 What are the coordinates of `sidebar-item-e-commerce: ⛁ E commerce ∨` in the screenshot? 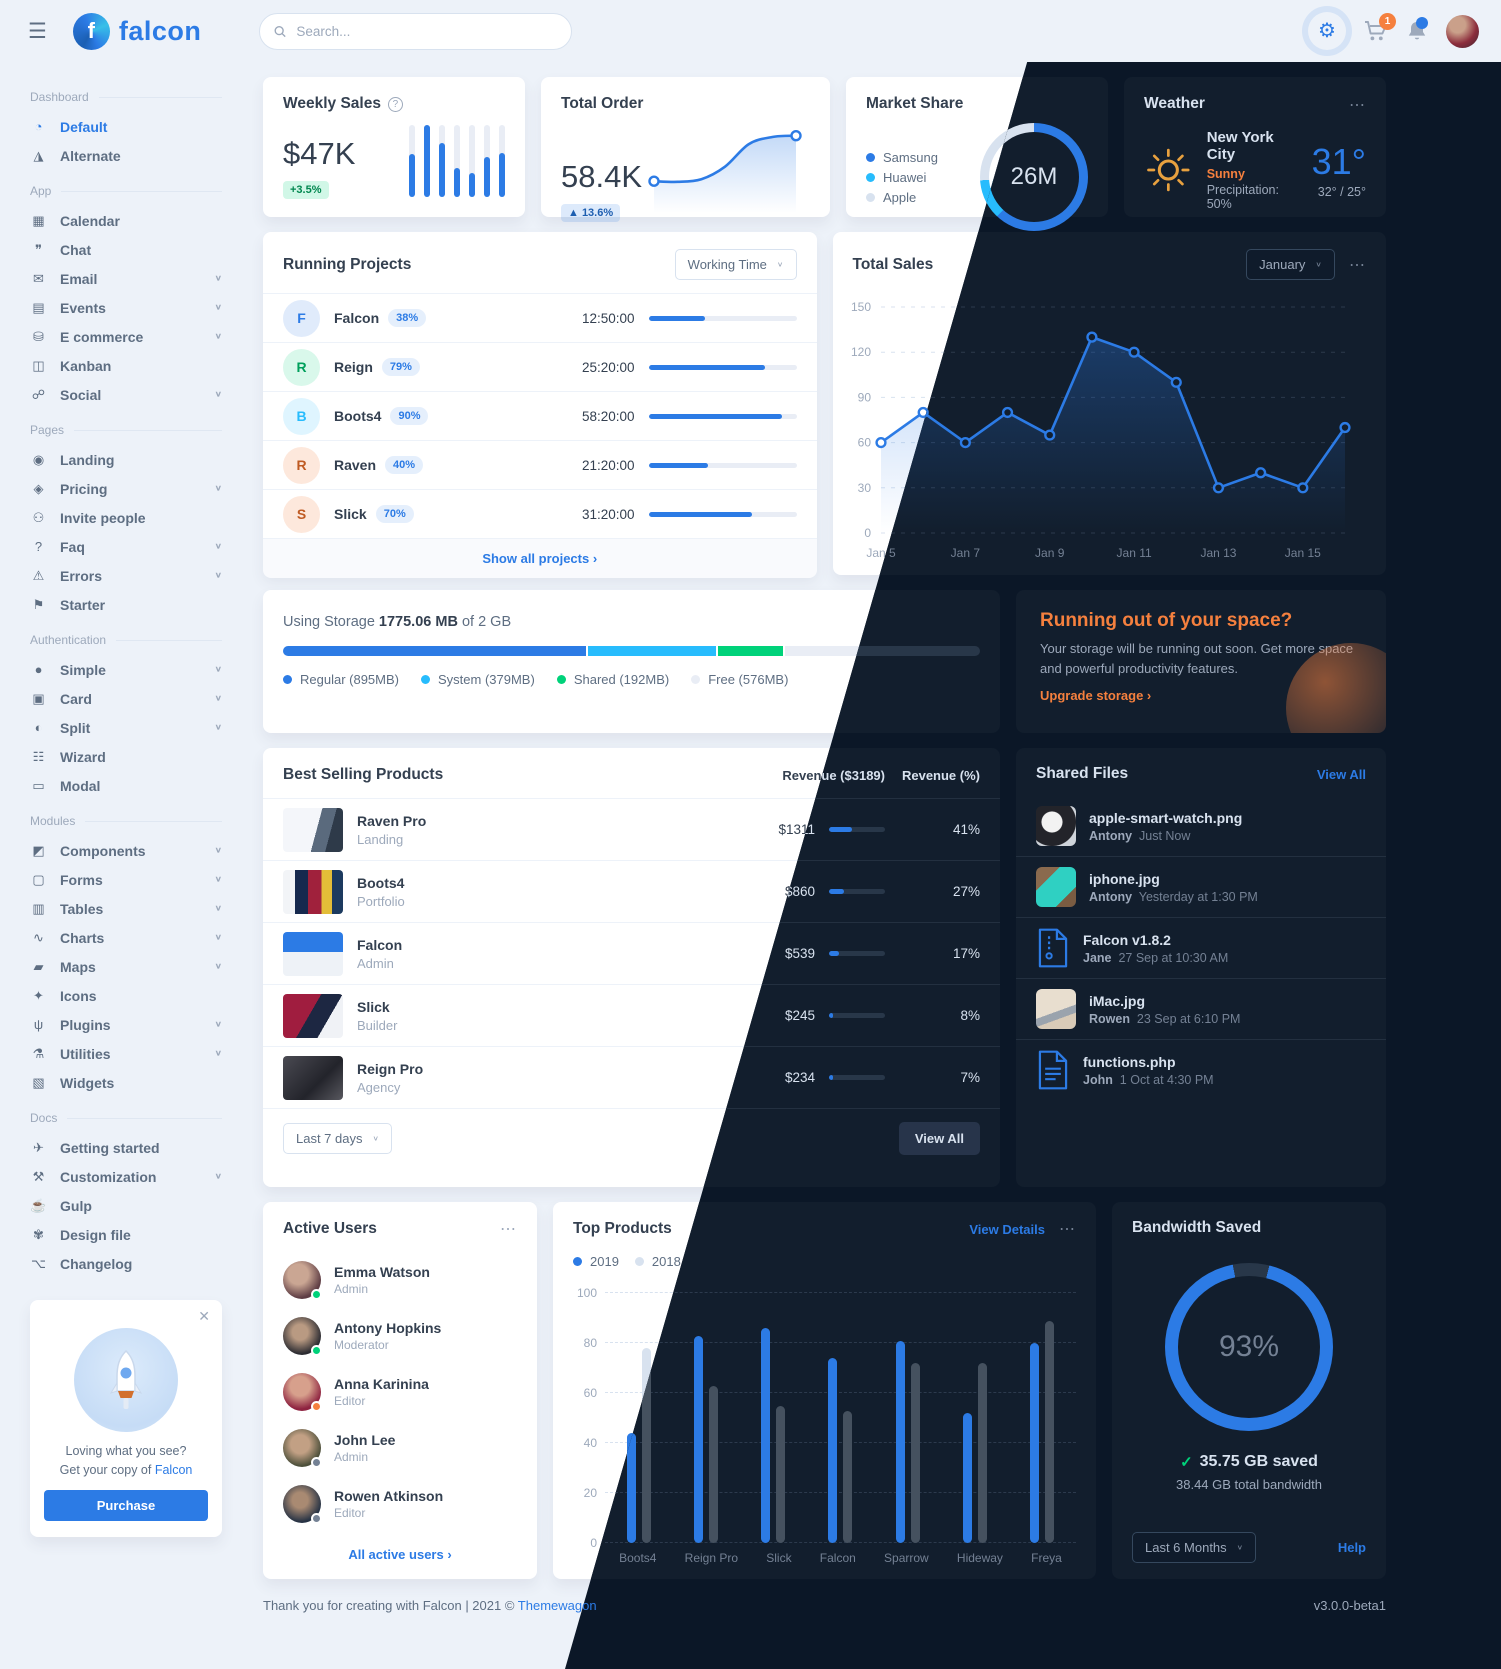 It's located at (126, 336).